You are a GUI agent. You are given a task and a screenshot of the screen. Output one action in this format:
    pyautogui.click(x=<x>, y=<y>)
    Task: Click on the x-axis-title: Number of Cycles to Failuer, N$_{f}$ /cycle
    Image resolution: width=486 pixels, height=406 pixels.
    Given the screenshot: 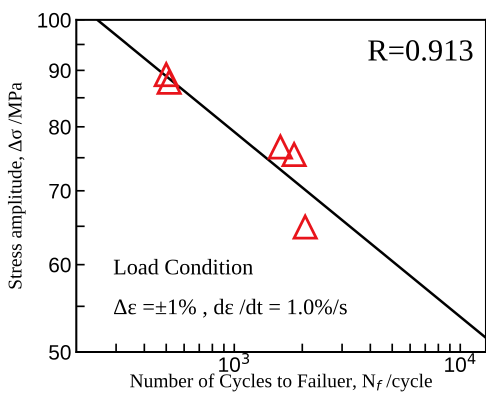 What is the action you would take?
    pyautogui.click(x=281, y=383)
    